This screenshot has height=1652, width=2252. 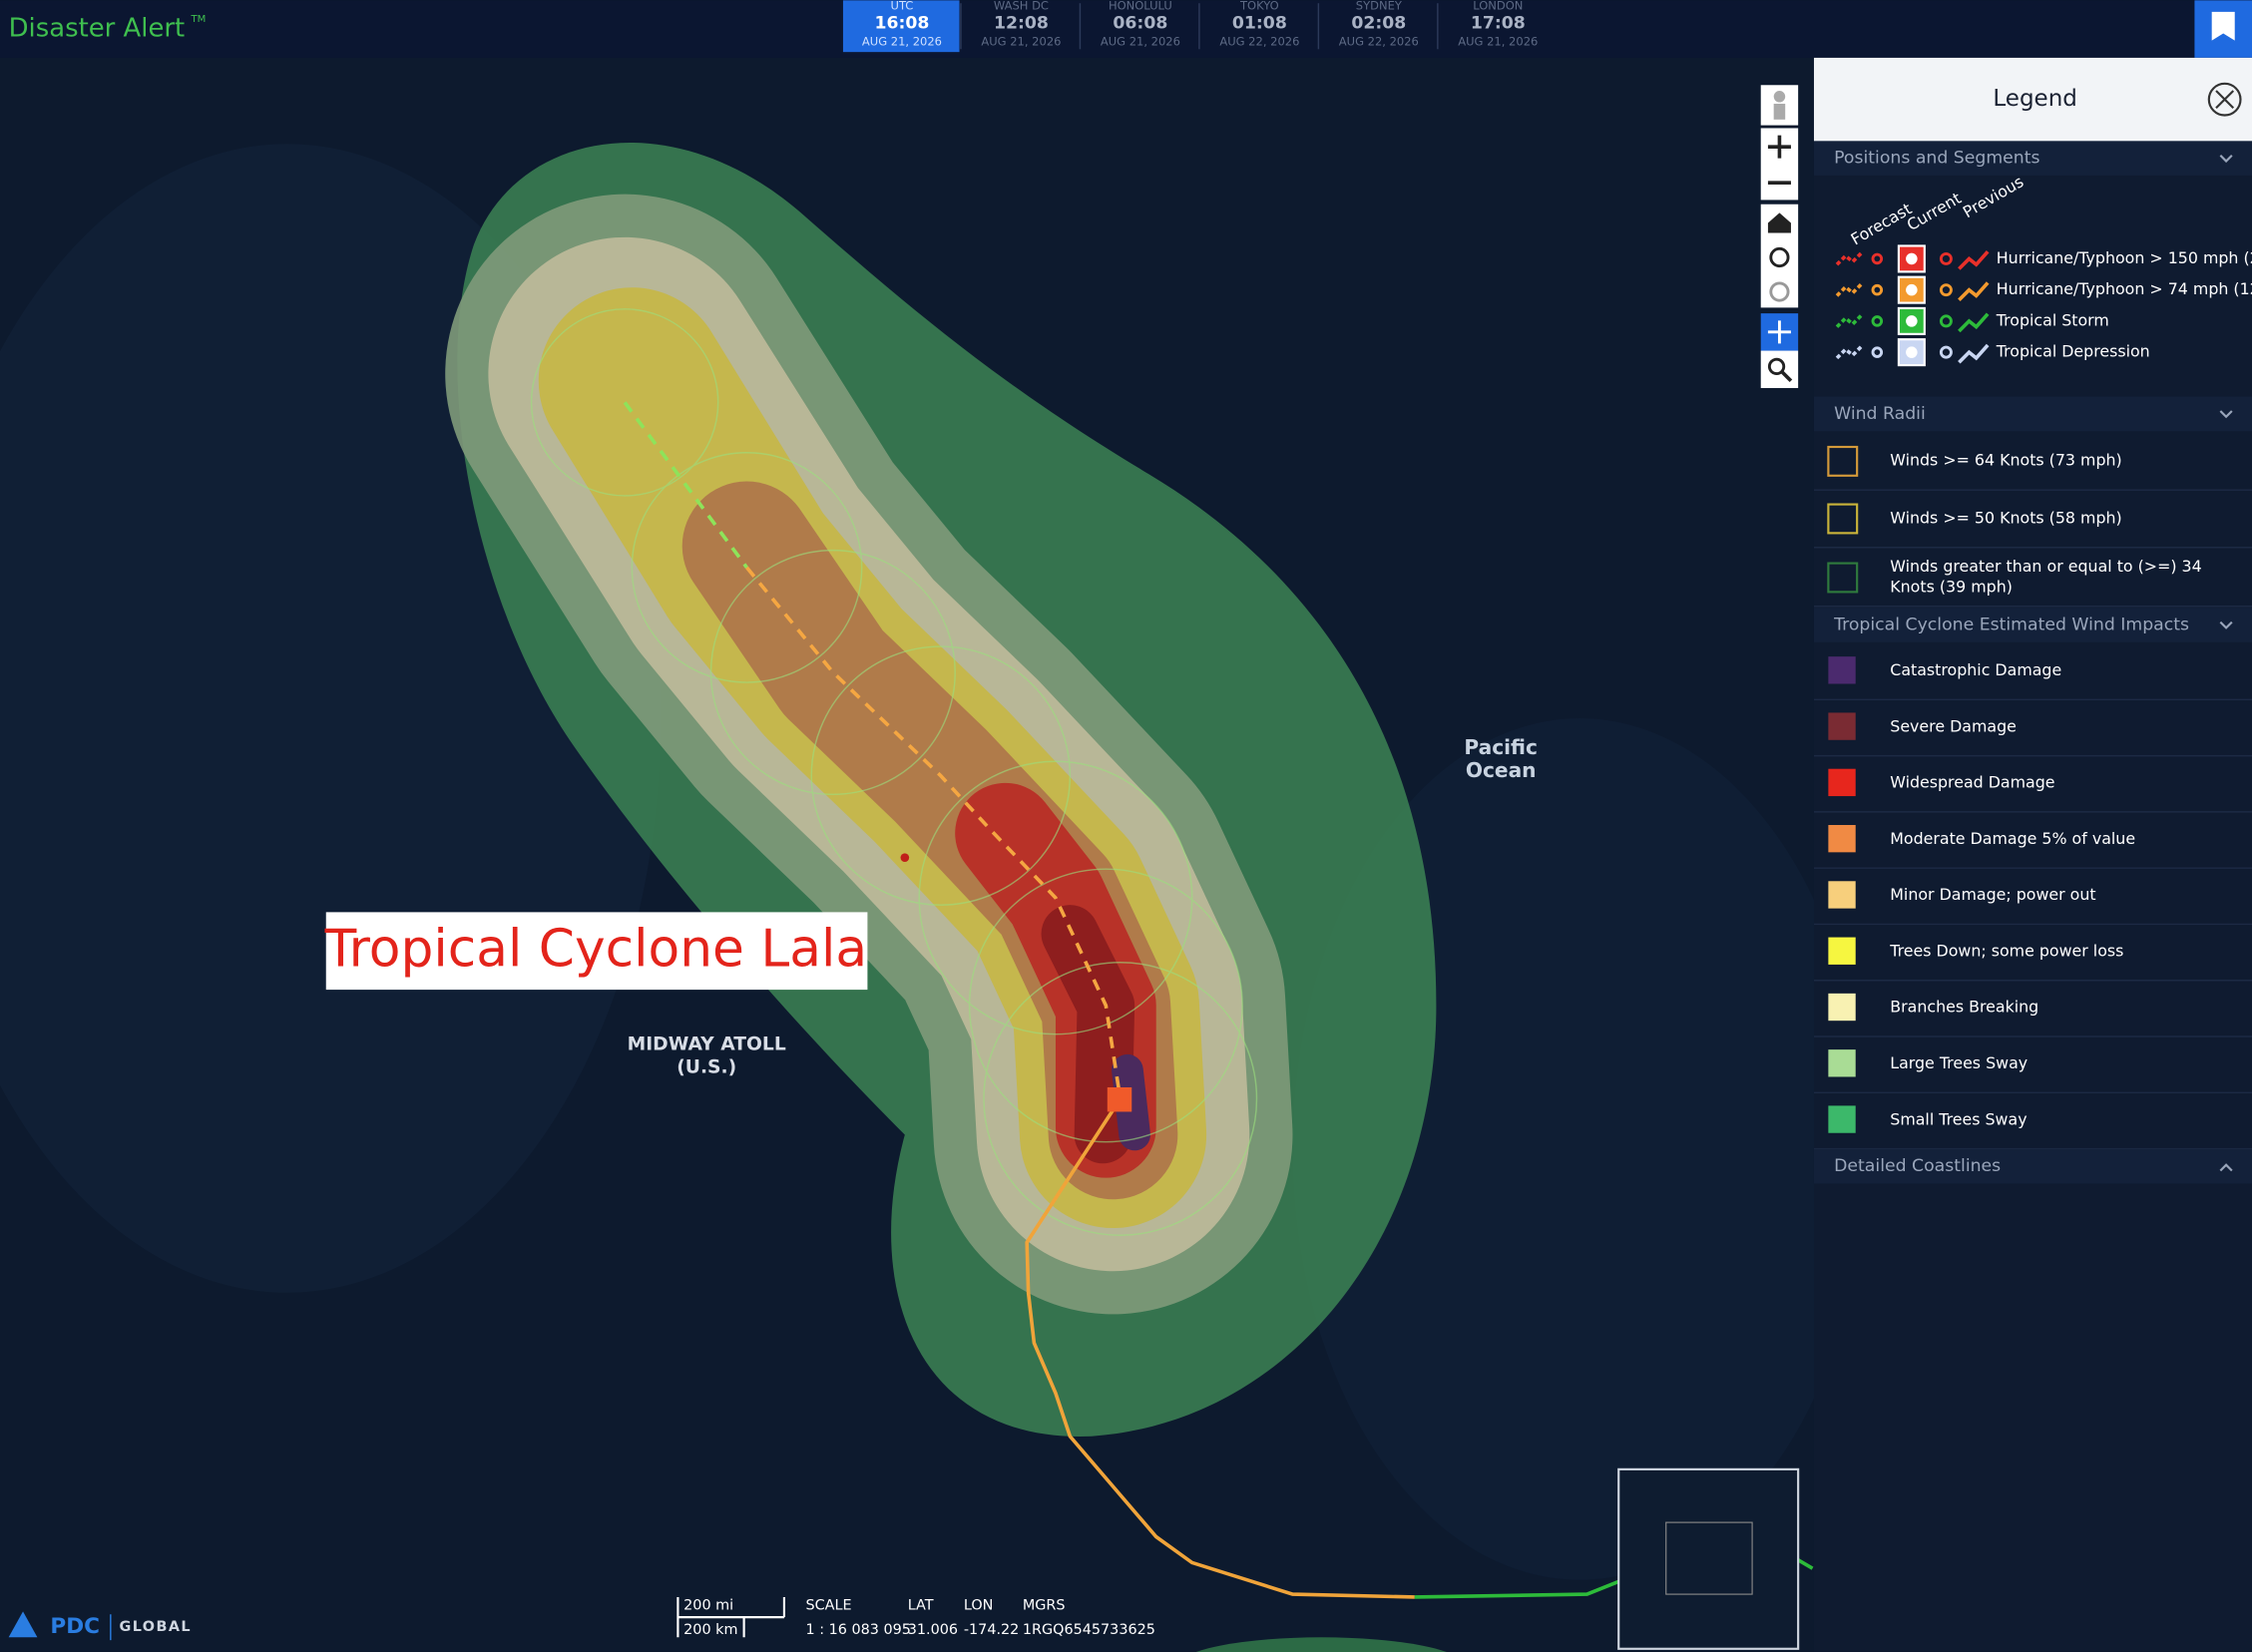 I want to click on legend-label: Large Trees Sway, so click(x=1958, y=1062).